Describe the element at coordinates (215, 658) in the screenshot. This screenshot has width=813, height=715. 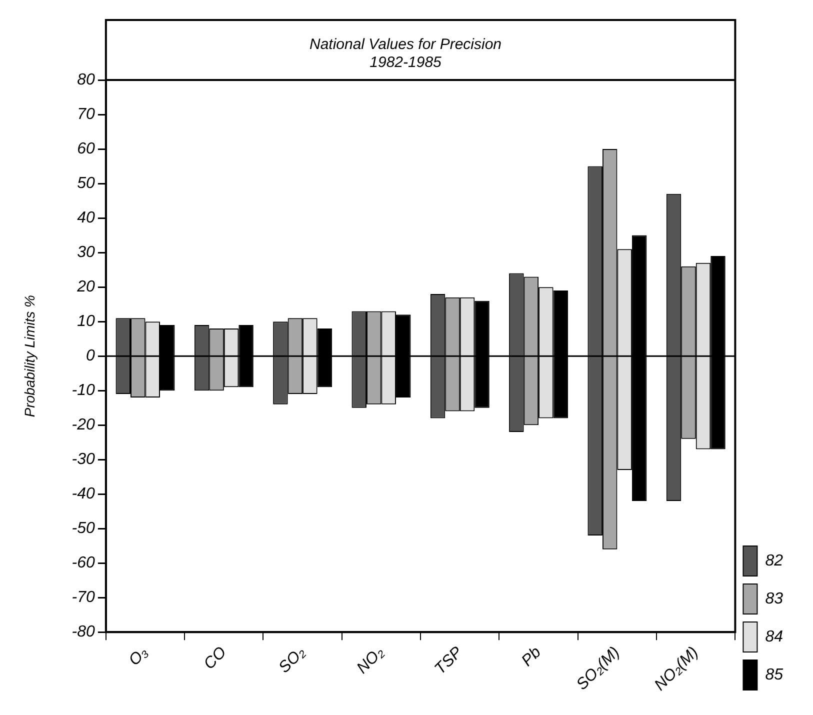
I see `x-tick-label: CO` at that location.